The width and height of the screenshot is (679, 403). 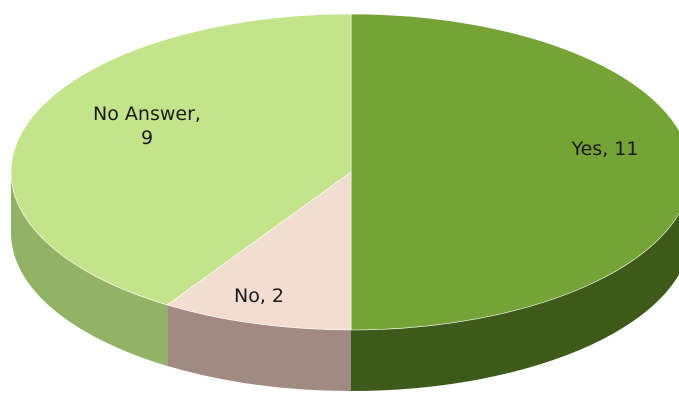 I want to click on pie-side-no-answer, so click(x=89, y=269).